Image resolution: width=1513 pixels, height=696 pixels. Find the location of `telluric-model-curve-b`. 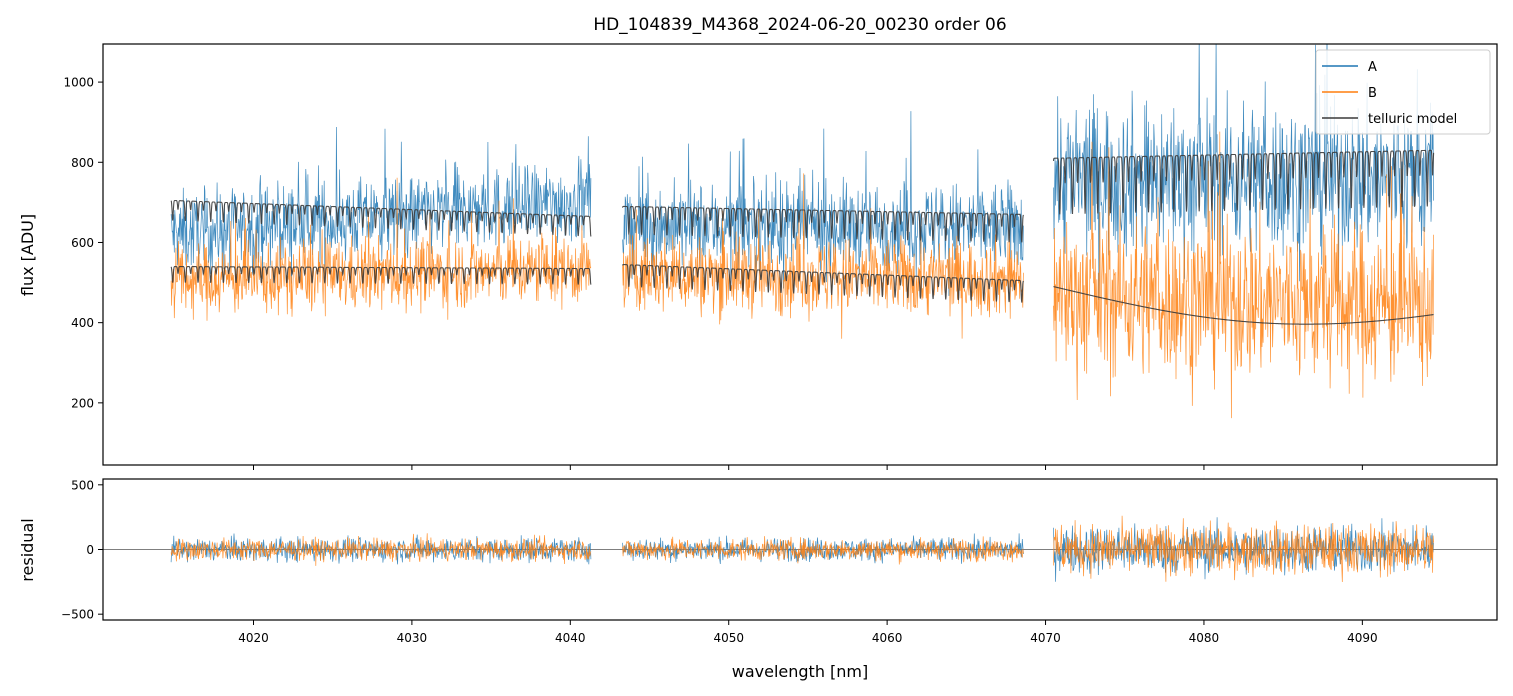

telluric-model-curve-b is located at coordinates (802, 294).